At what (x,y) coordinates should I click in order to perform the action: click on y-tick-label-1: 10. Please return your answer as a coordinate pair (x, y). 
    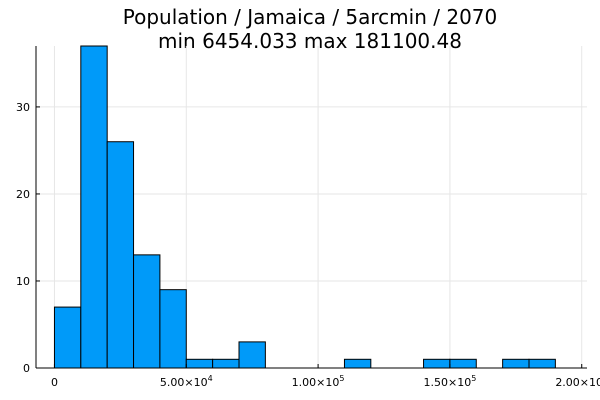
    Looking at the image, I should click on (23, 281).